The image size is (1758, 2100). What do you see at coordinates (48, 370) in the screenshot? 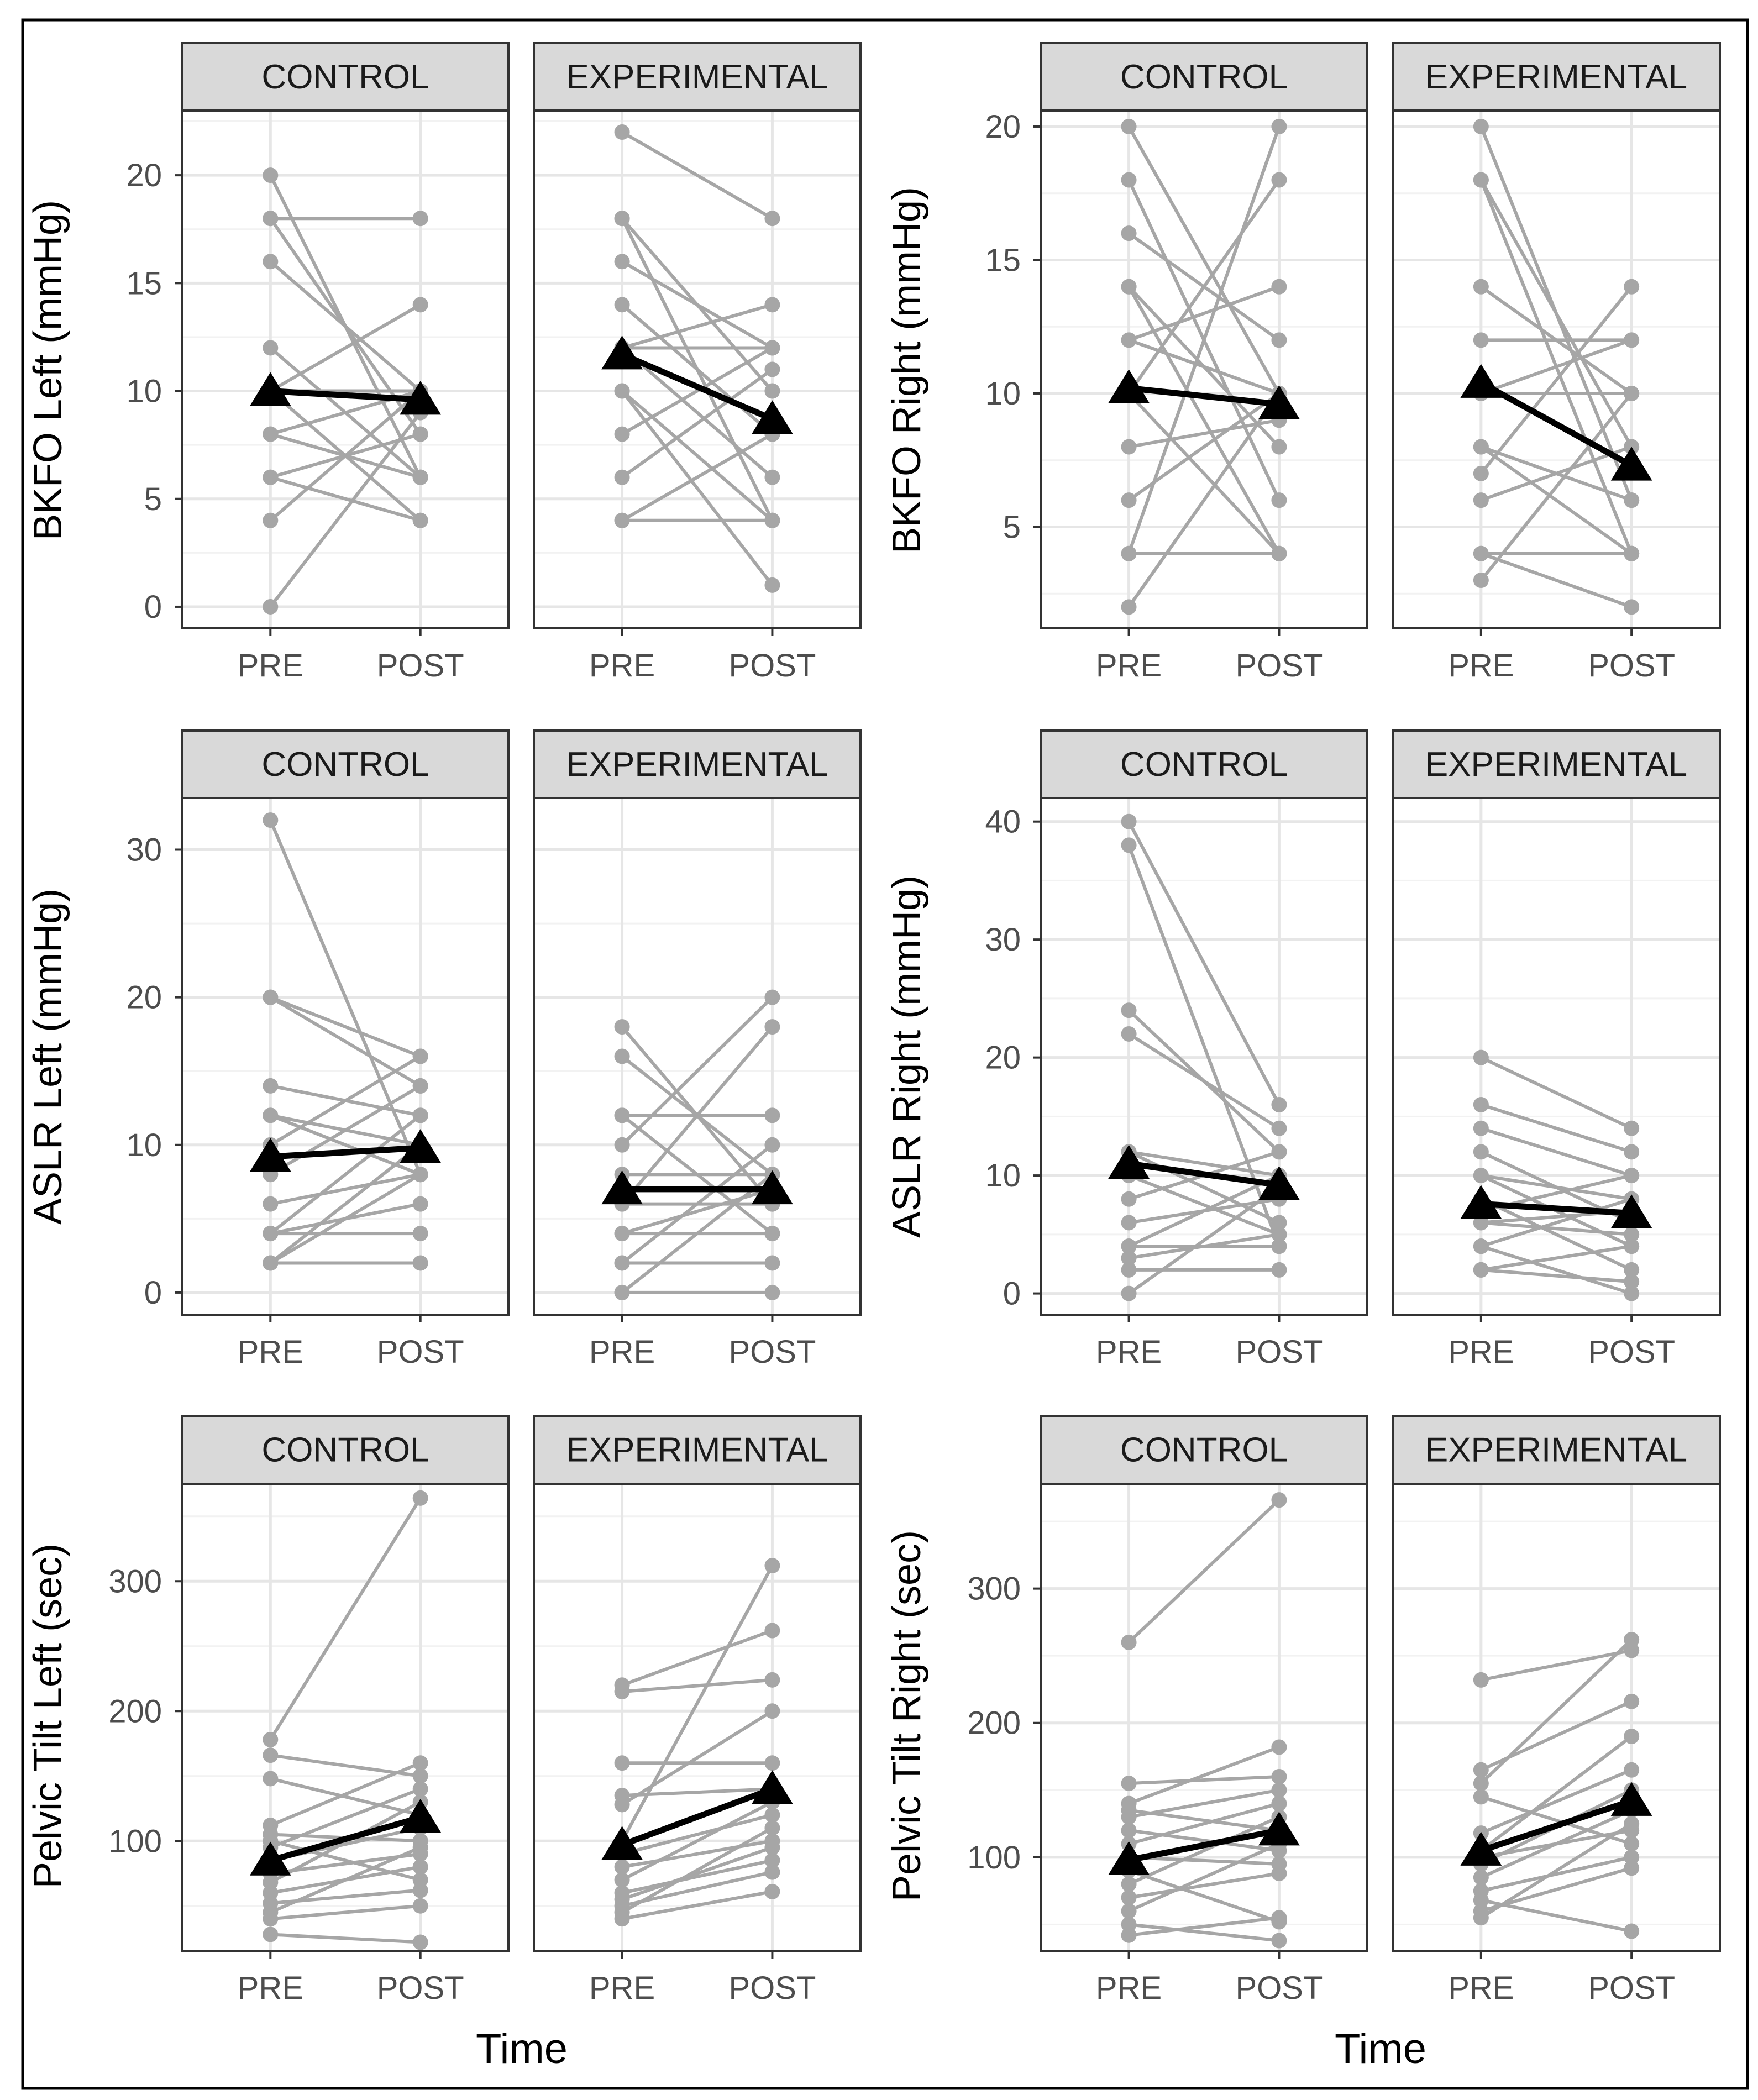
I see `y-axis-title: BKFO Left (mmHg)` at bounding box center [48, 370].